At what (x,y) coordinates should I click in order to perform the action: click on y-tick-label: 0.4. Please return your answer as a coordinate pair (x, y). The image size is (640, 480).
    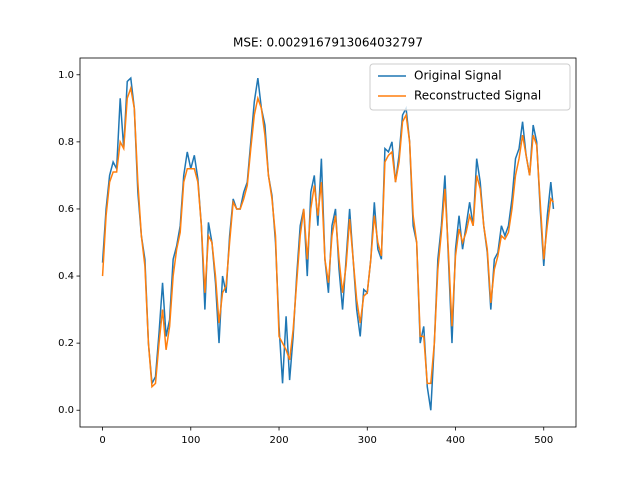
    Looking at the image, I should click on (66, 276).